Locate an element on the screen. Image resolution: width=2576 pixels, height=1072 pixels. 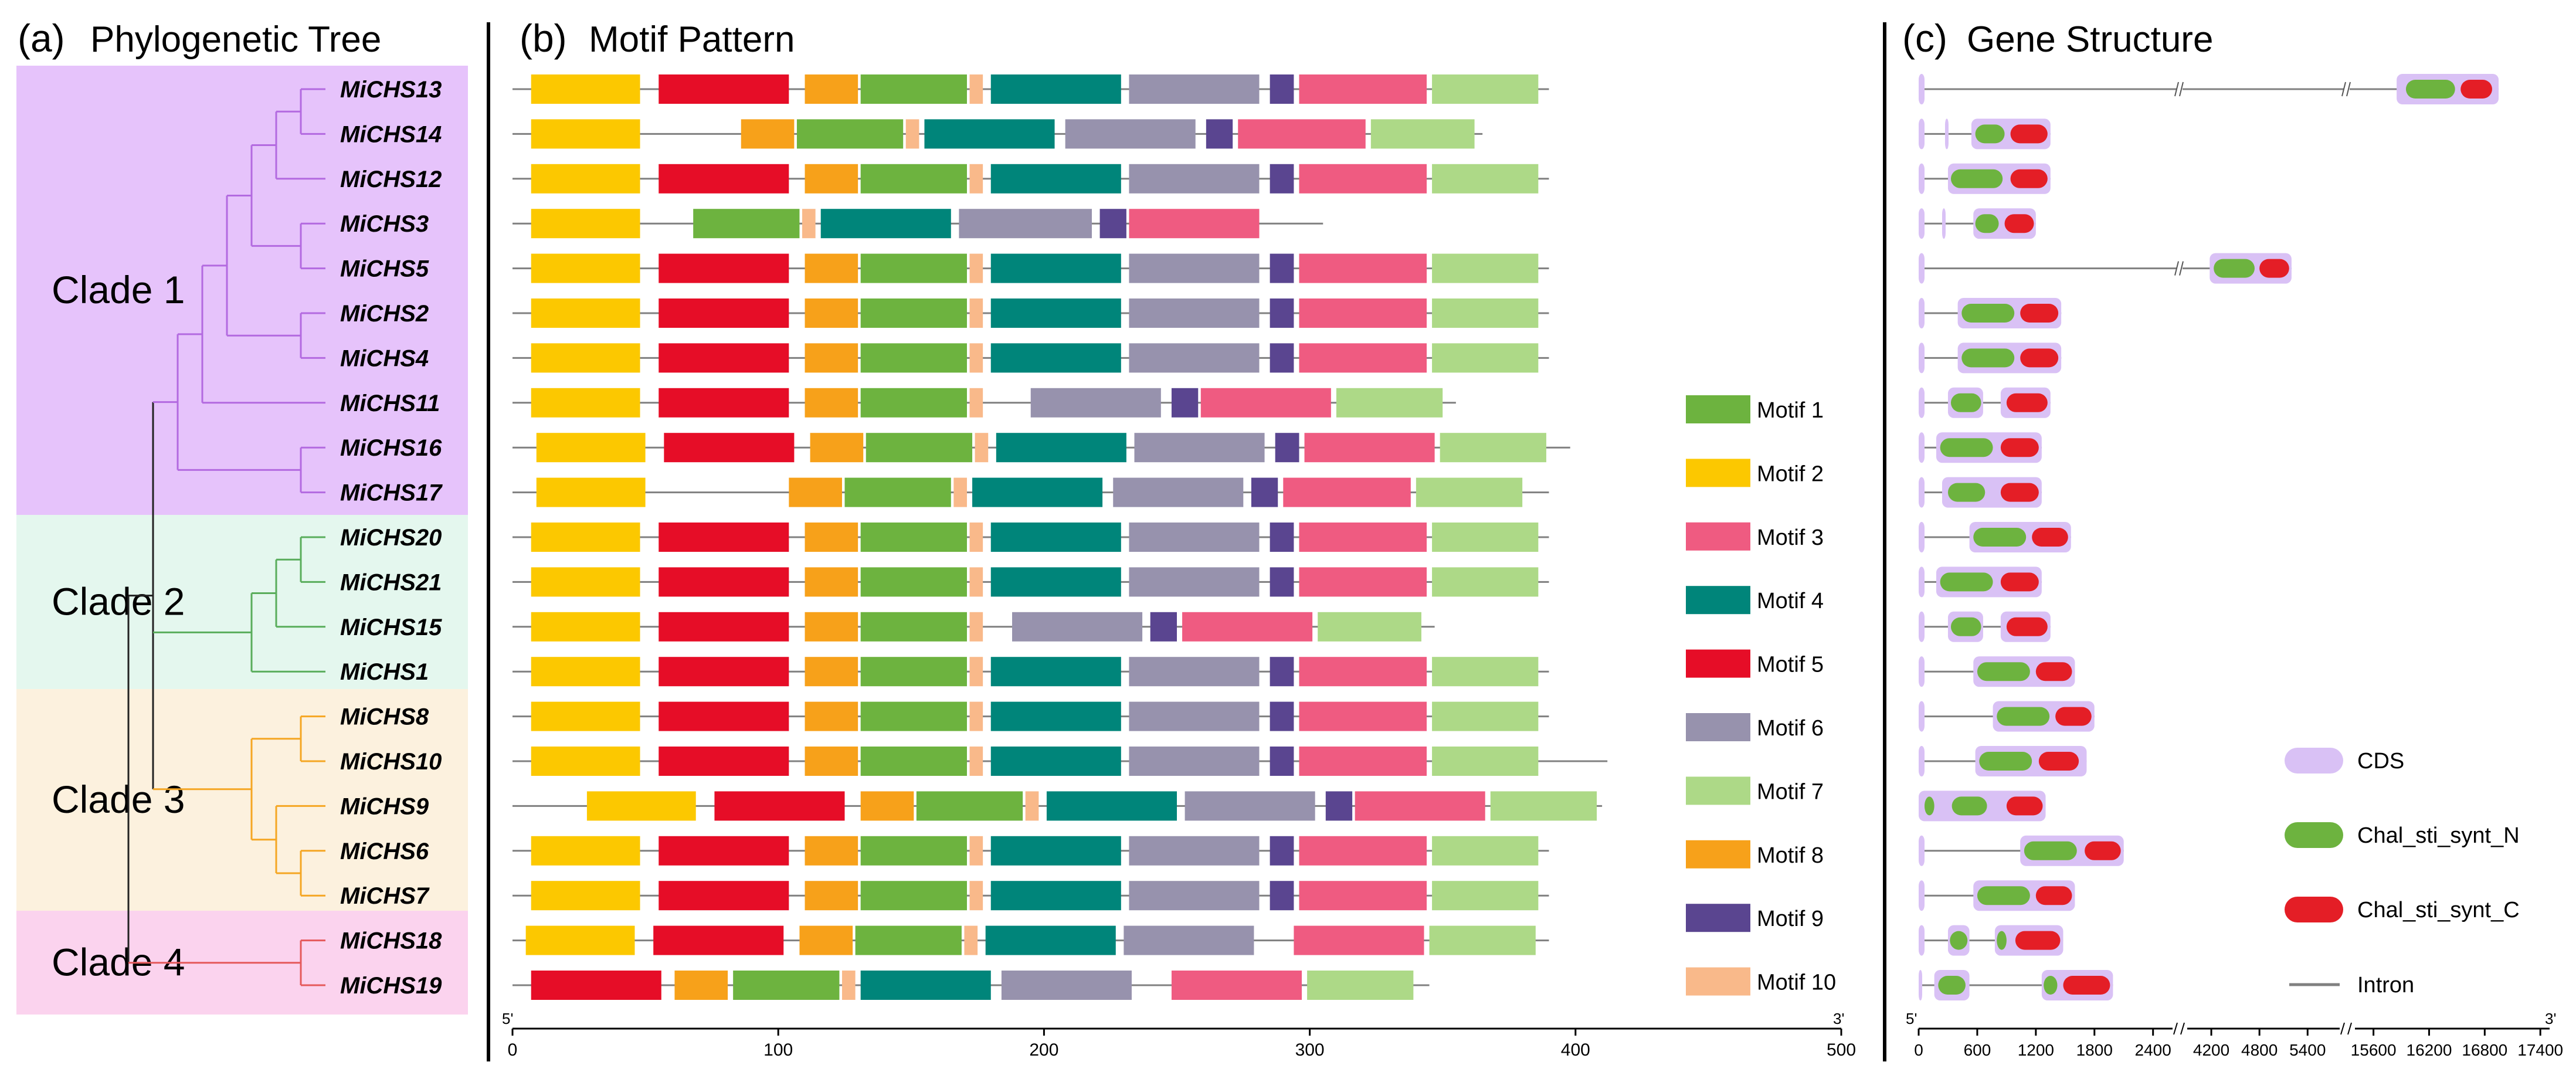
gs-legend-swatch is located at coordinates (2314, 910).